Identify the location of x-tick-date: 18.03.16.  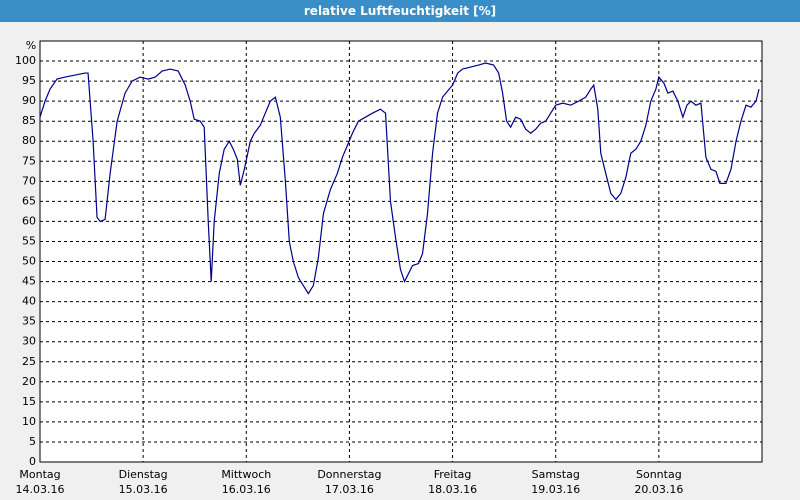
(452, 489).